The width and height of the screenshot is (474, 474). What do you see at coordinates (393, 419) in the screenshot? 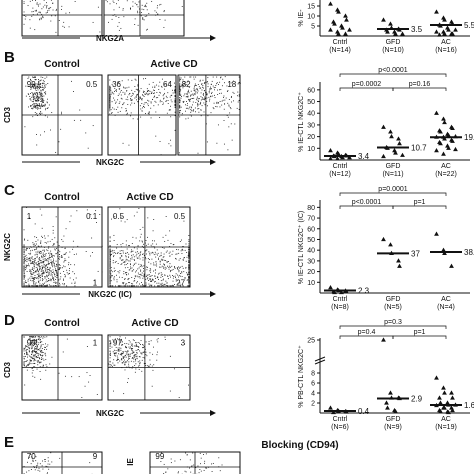
I see `group-name: GFD` at bounding box center [393, 419].